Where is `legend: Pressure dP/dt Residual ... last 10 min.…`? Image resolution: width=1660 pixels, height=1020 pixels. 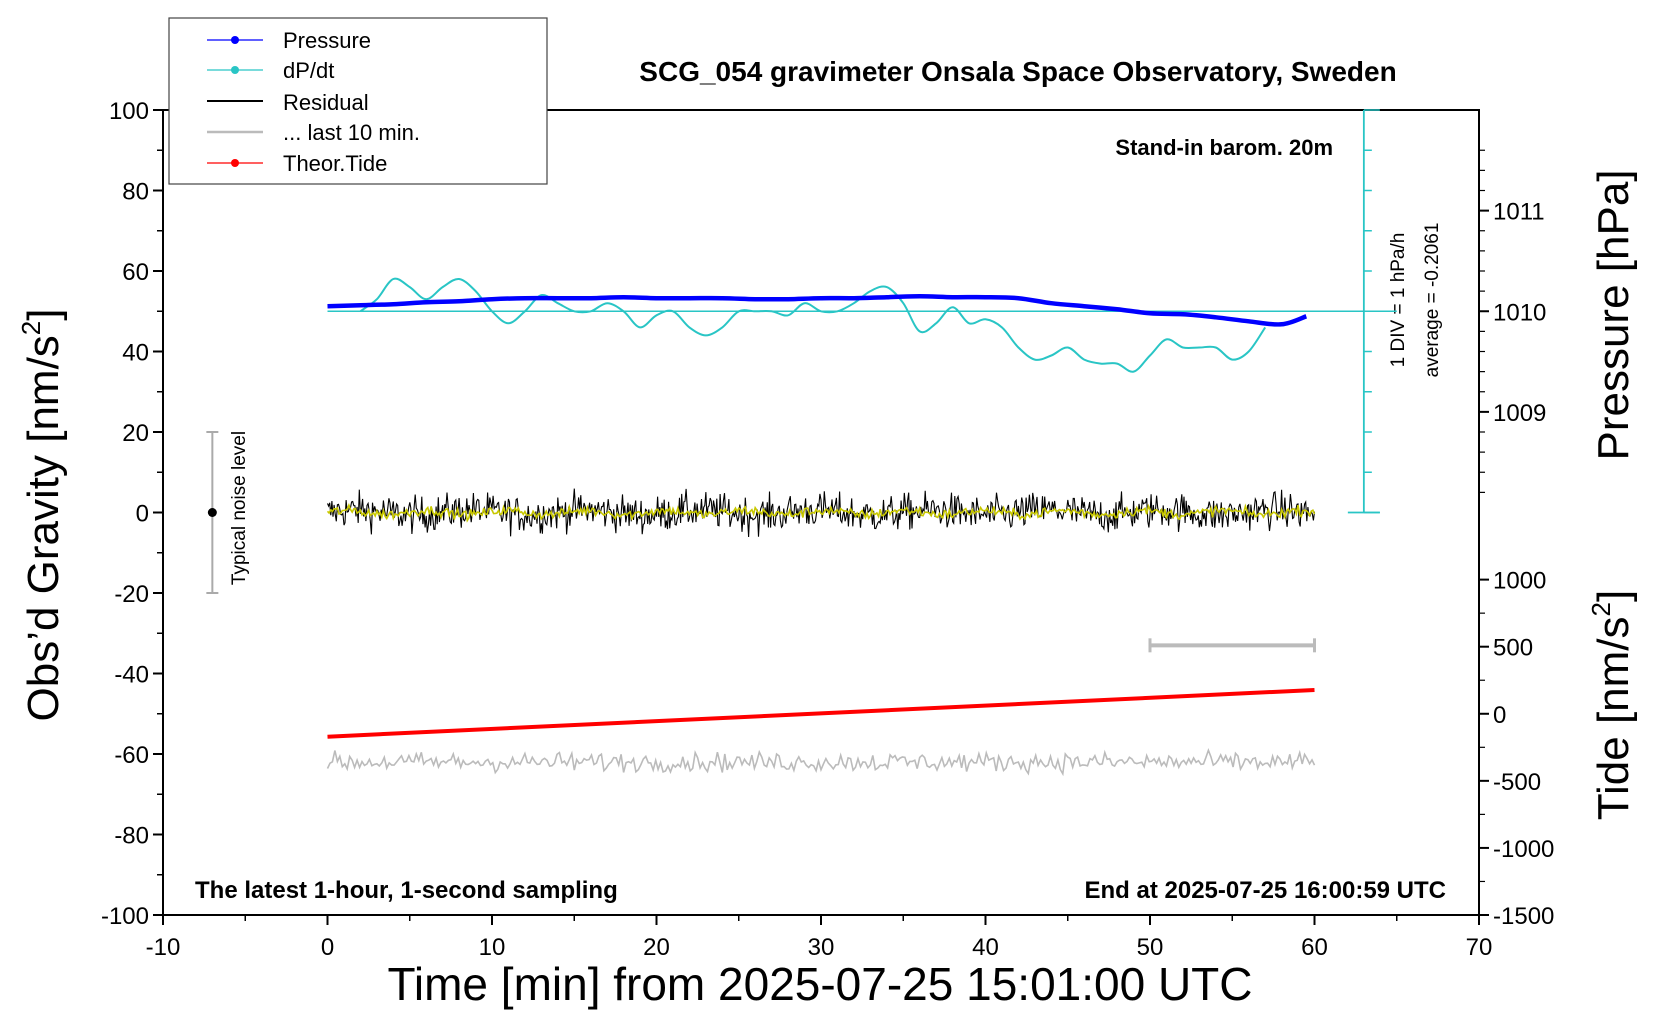
legend: Pressure dP/dt Residual ... last 10 min.… is located at coordinates (358, 101).